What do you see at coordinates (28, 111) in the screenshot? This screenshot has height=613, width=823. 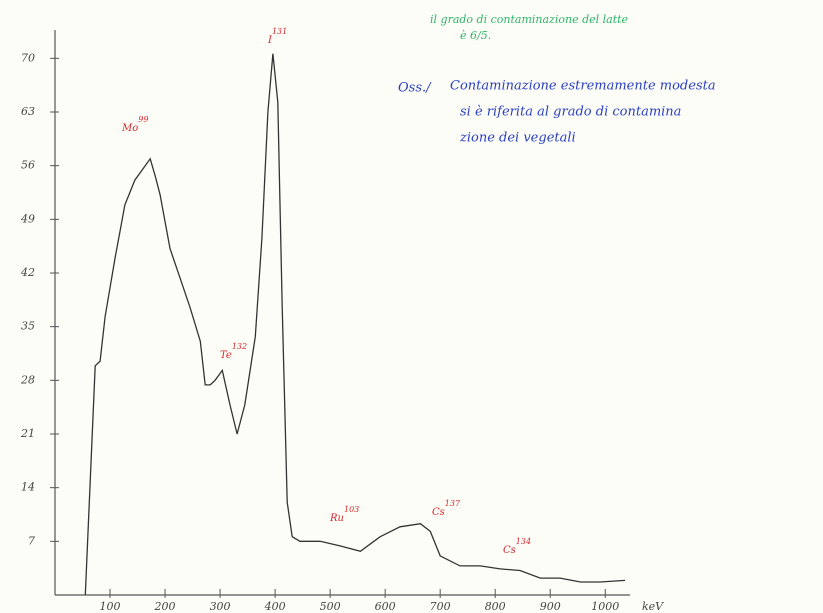 I see `y-tick-label: 63` at bounding box center [28, 111].